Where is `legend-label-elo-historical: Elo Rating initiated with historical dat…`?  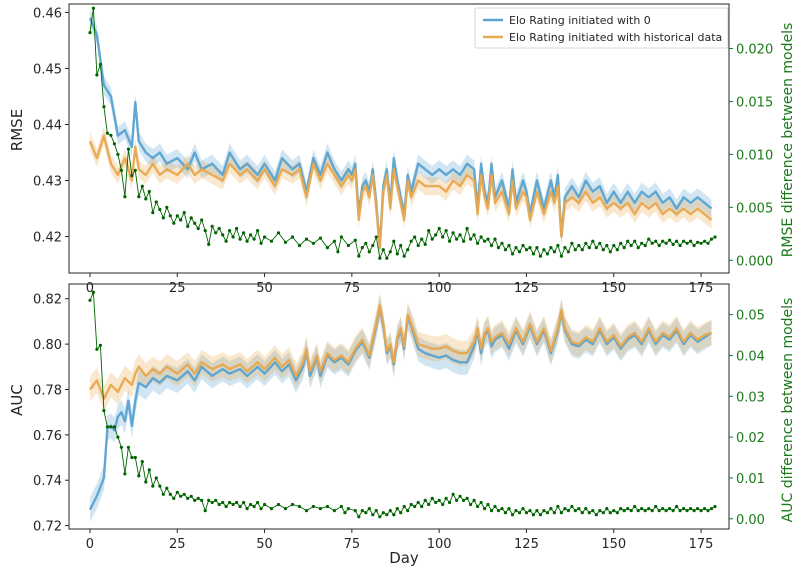 legend-label-elo-historical: Elo Rating initiated with historical dat… is located at coordinates (615, 37).